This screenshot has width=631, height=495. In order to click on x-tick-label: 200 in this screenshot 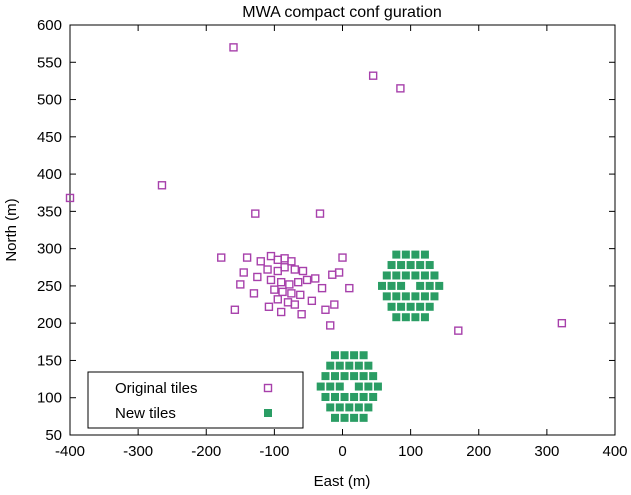, I will do `click(478, 451)`.